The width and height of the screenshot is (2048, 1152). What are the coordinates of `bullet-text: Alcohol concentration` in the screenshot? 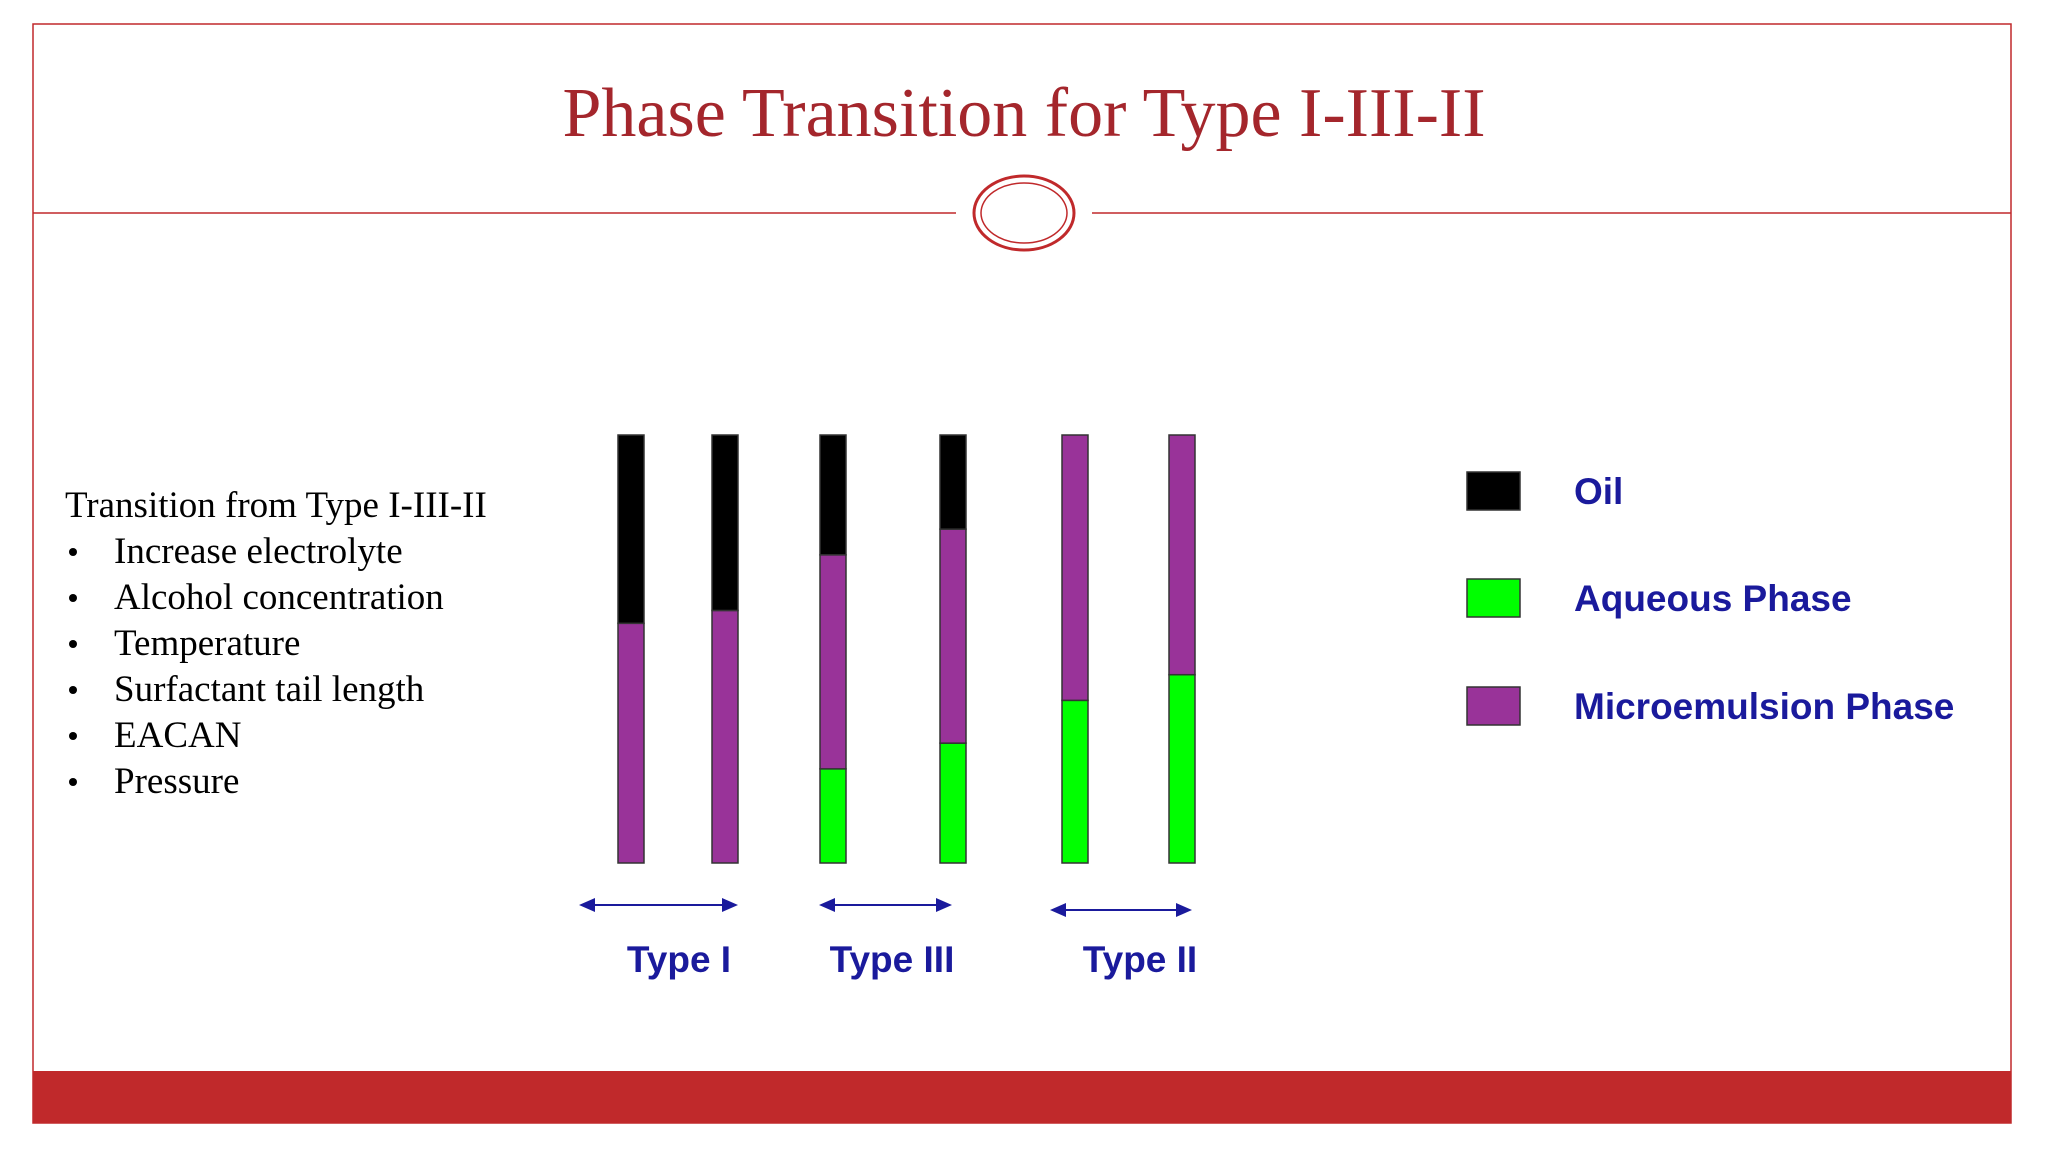 It's located at (279, 597).